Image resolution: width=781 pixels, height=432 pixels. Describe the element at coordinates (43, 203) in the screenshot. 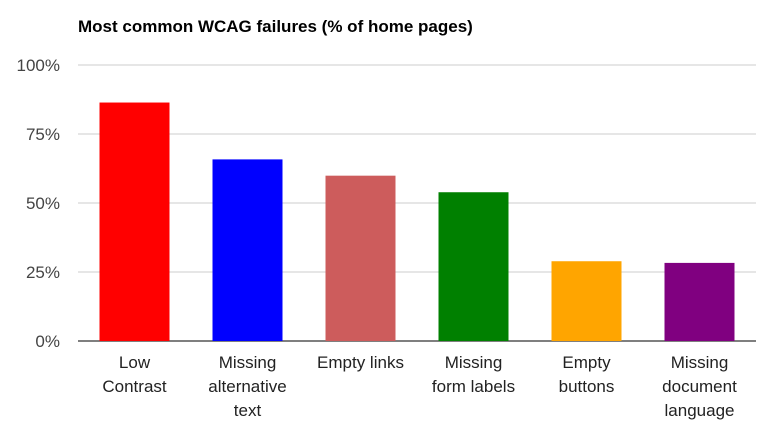

I see `y-tick-label: 50%` at that location.